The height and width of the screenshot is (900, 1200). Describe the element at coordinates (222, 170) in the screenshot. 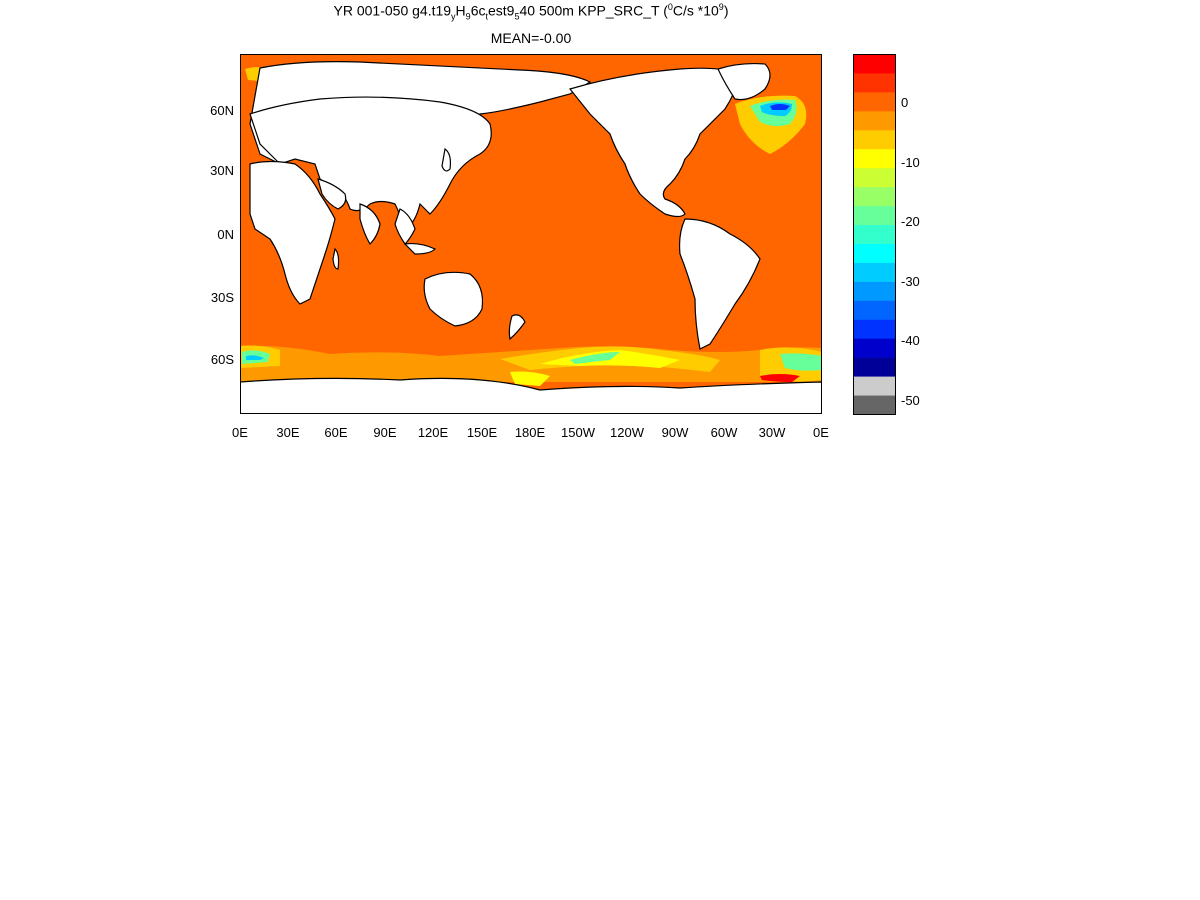

I see `y-tick-label: 30N` at that location.